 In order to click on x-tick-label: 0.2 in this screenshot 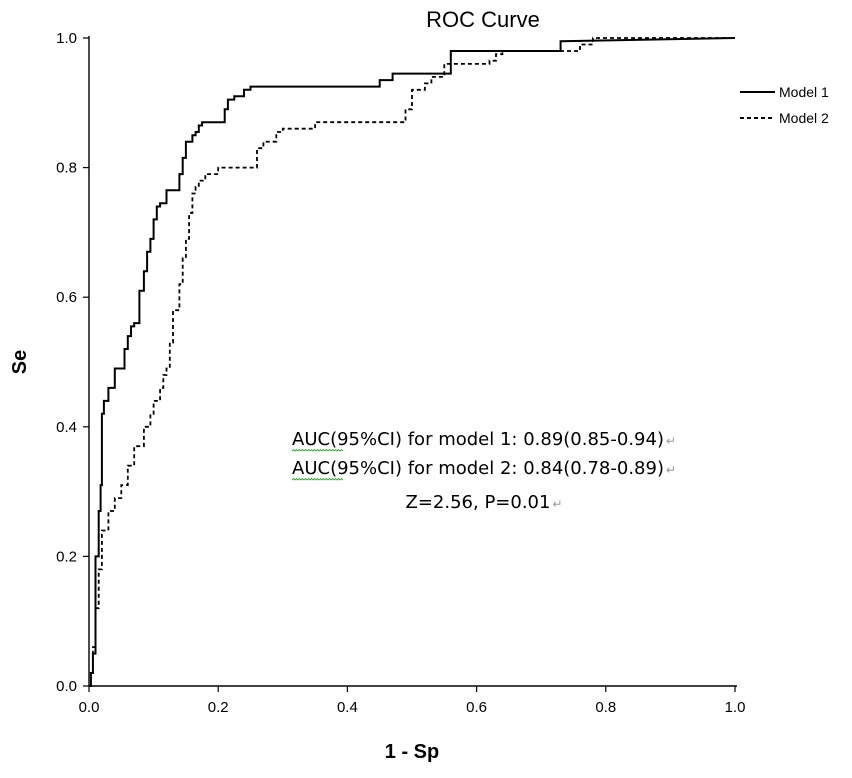, I will do `click(218, 707)`.